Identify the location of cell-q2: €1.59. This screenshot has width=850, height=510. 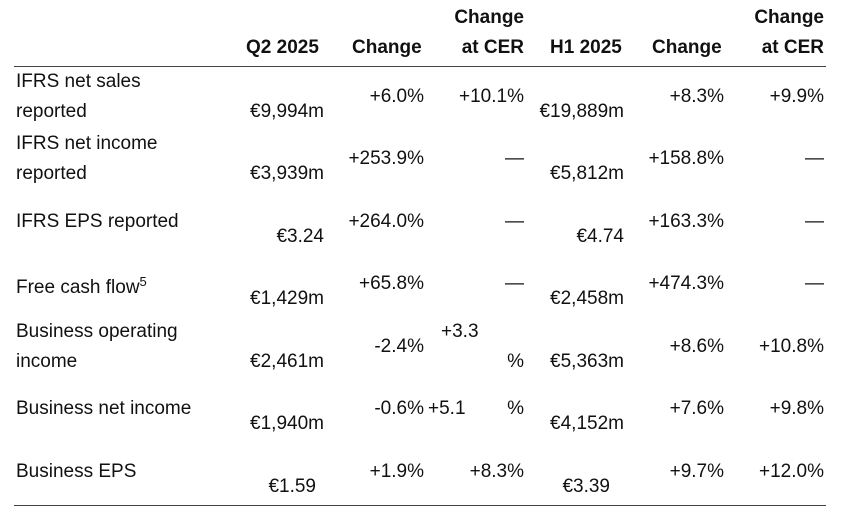
(292, 486).